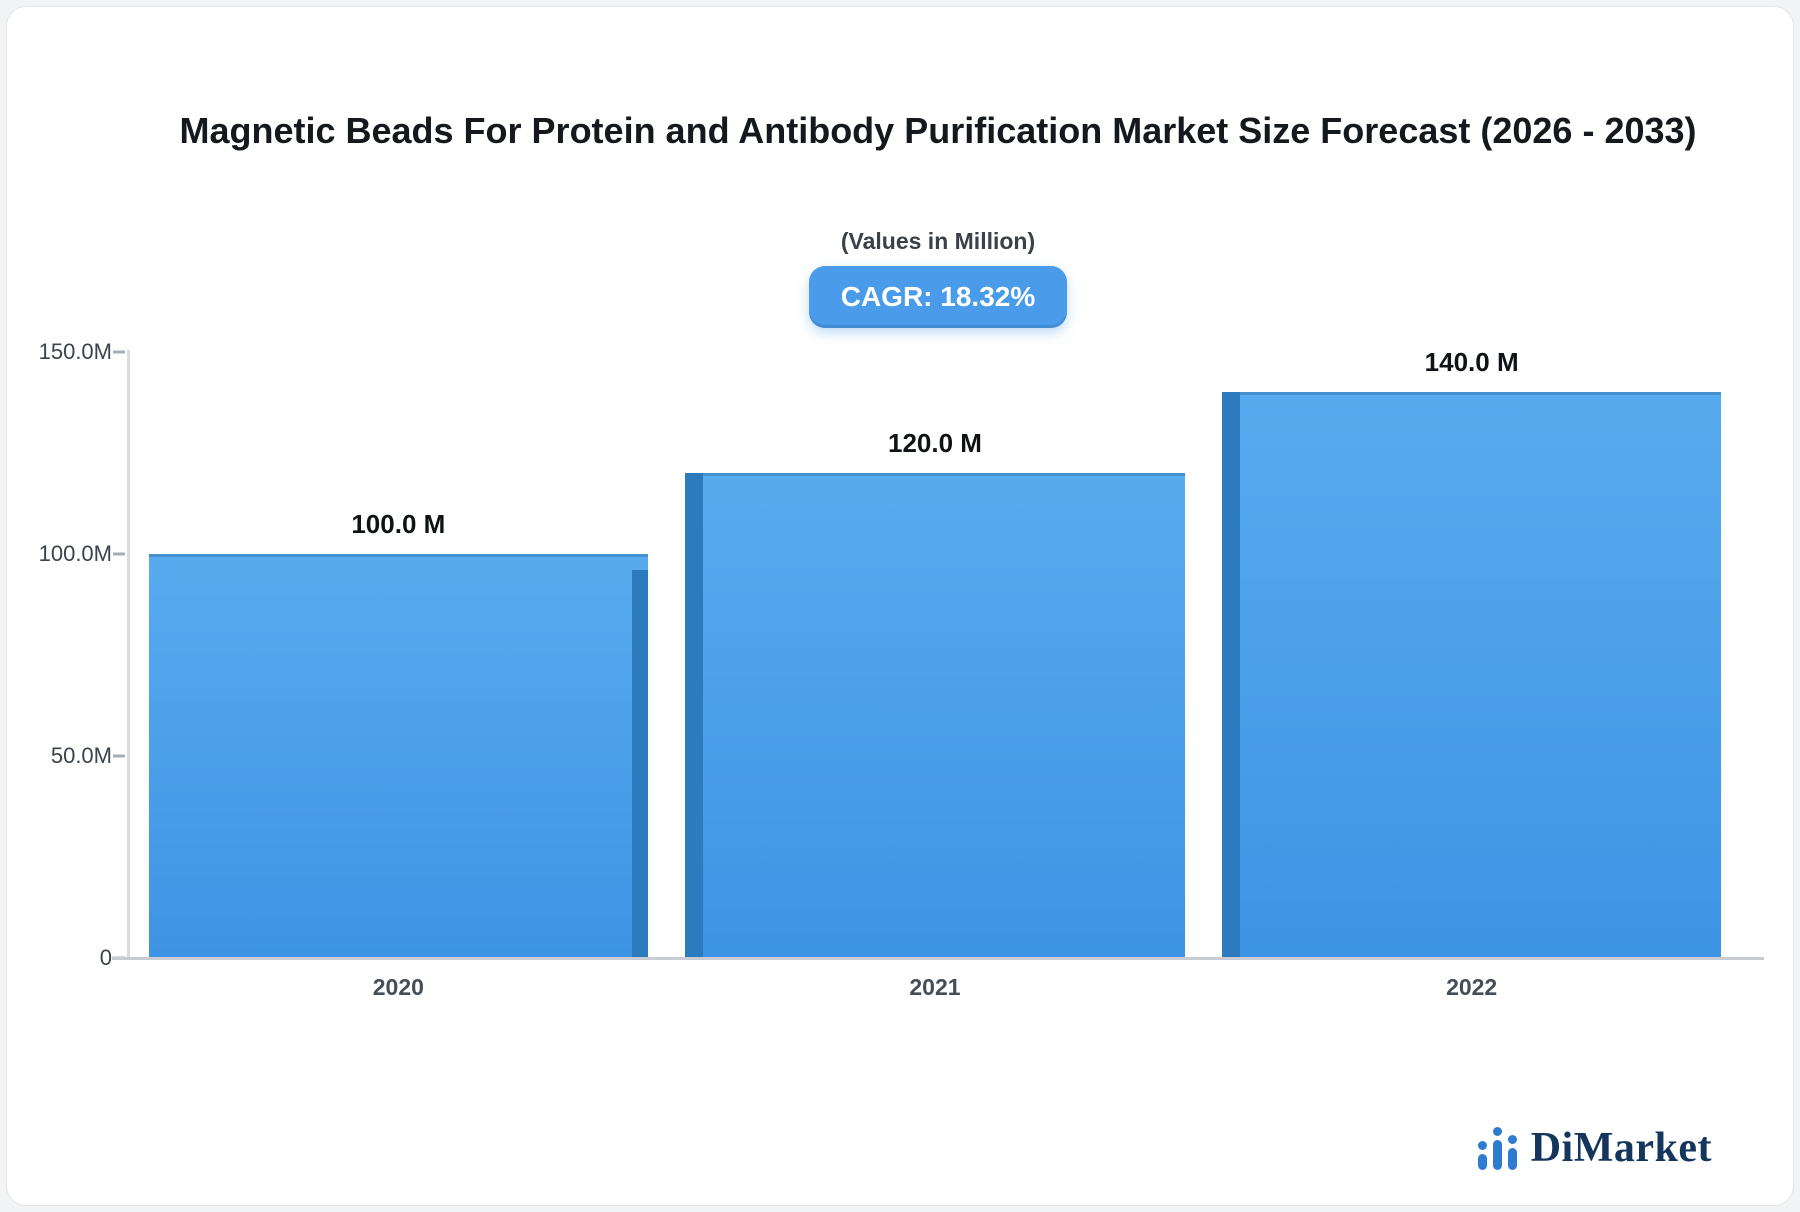 The image size is (1800, 1212). Describe the element at coordinates (1472, 987) in the screenshot. I see `x-axis-label-2022: 2022` at that location.